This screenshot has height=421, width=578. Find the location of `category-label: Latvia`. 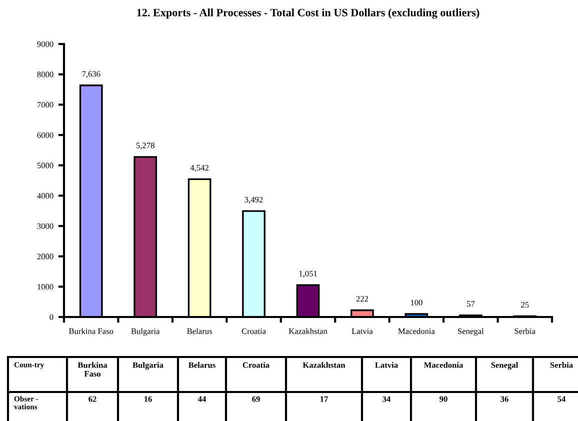

category-label: Latvia is located at coordinates (386, 365).